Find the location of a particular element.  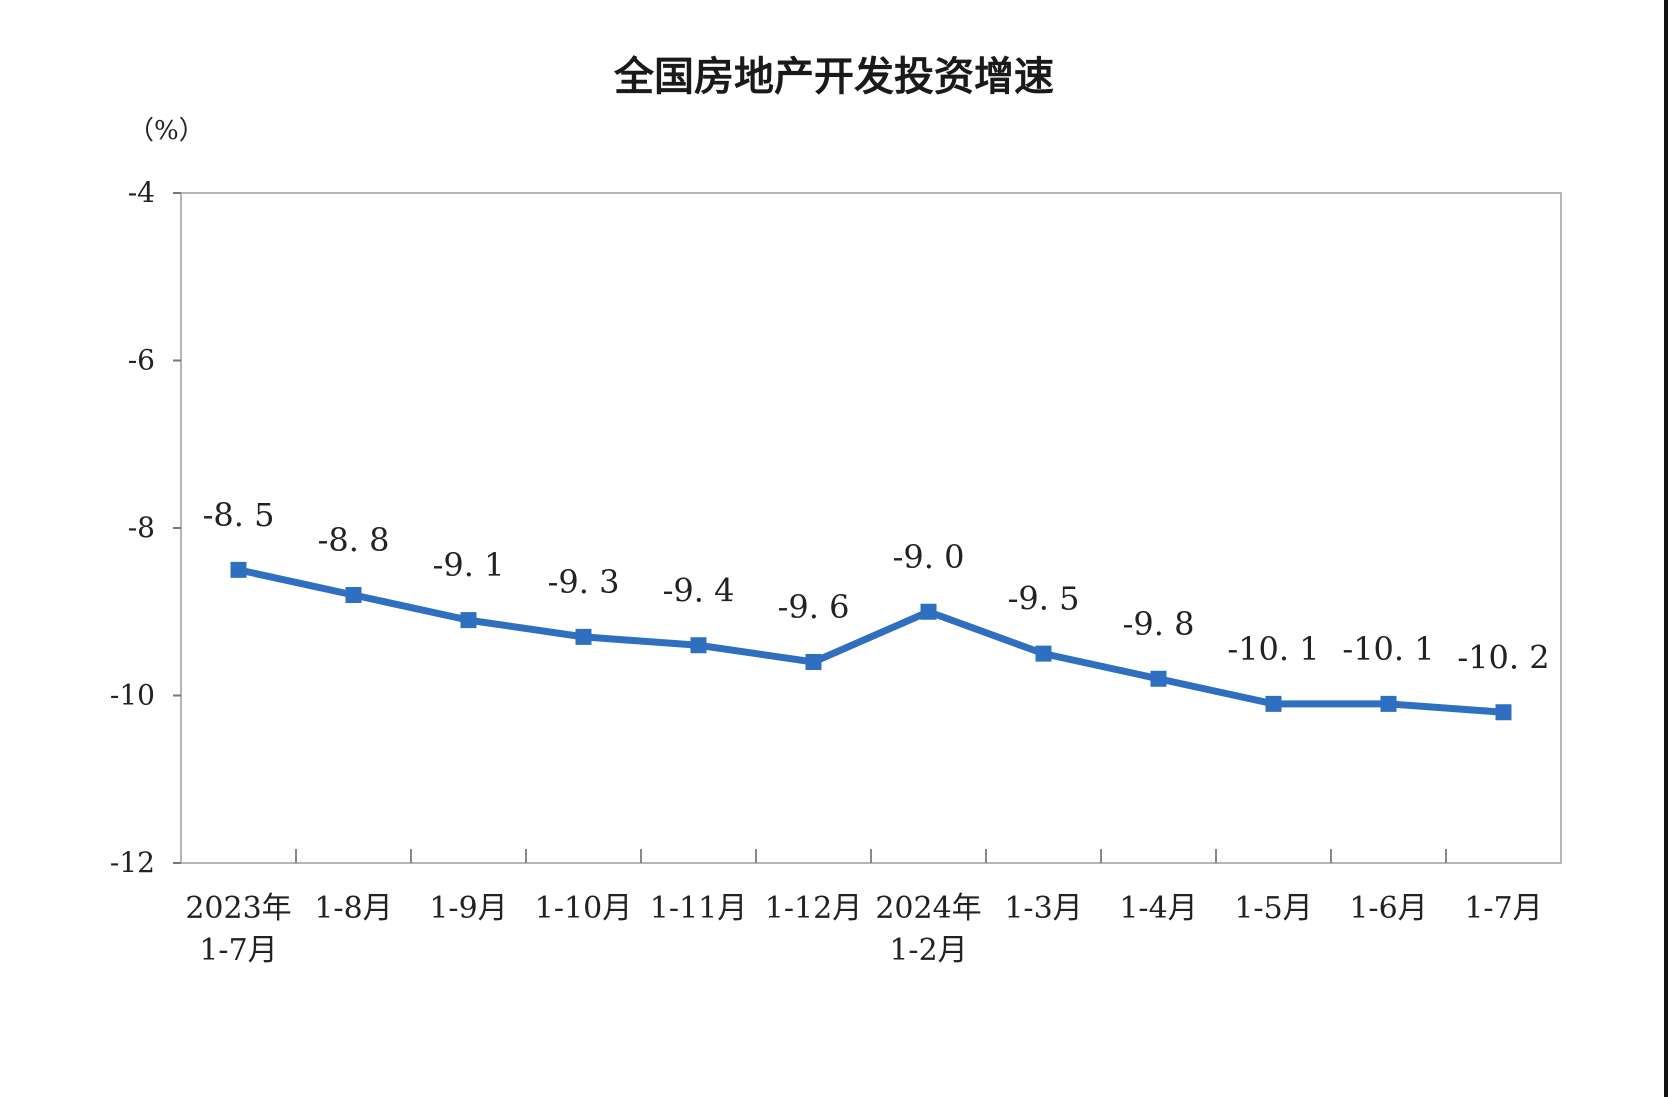

data-label: -9. 4 is located at coordinates (699, 590).